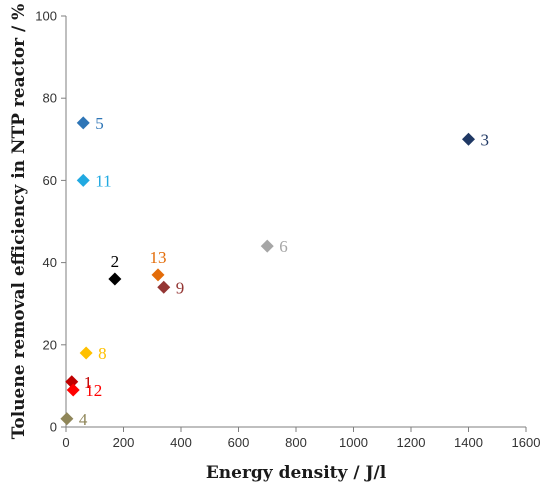 The width and height of the screenshot is (550, 488). What do you see at coordinates (353, 442) in the screenshot?
I see `x-tick-label: 1000` at bounding box center [353, 442].